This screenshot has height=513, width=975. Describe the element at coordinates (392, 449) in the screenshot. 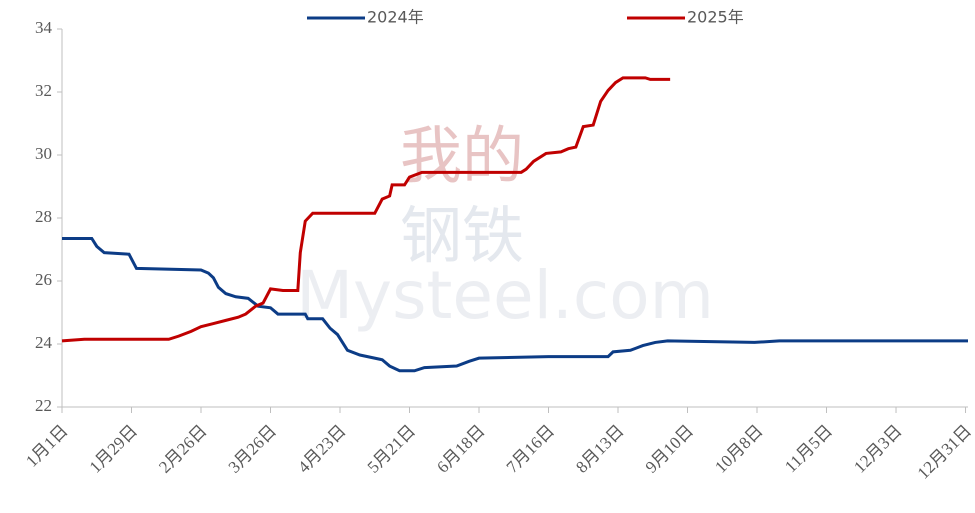

I see `x-tick-label: 5月21日` at that location.